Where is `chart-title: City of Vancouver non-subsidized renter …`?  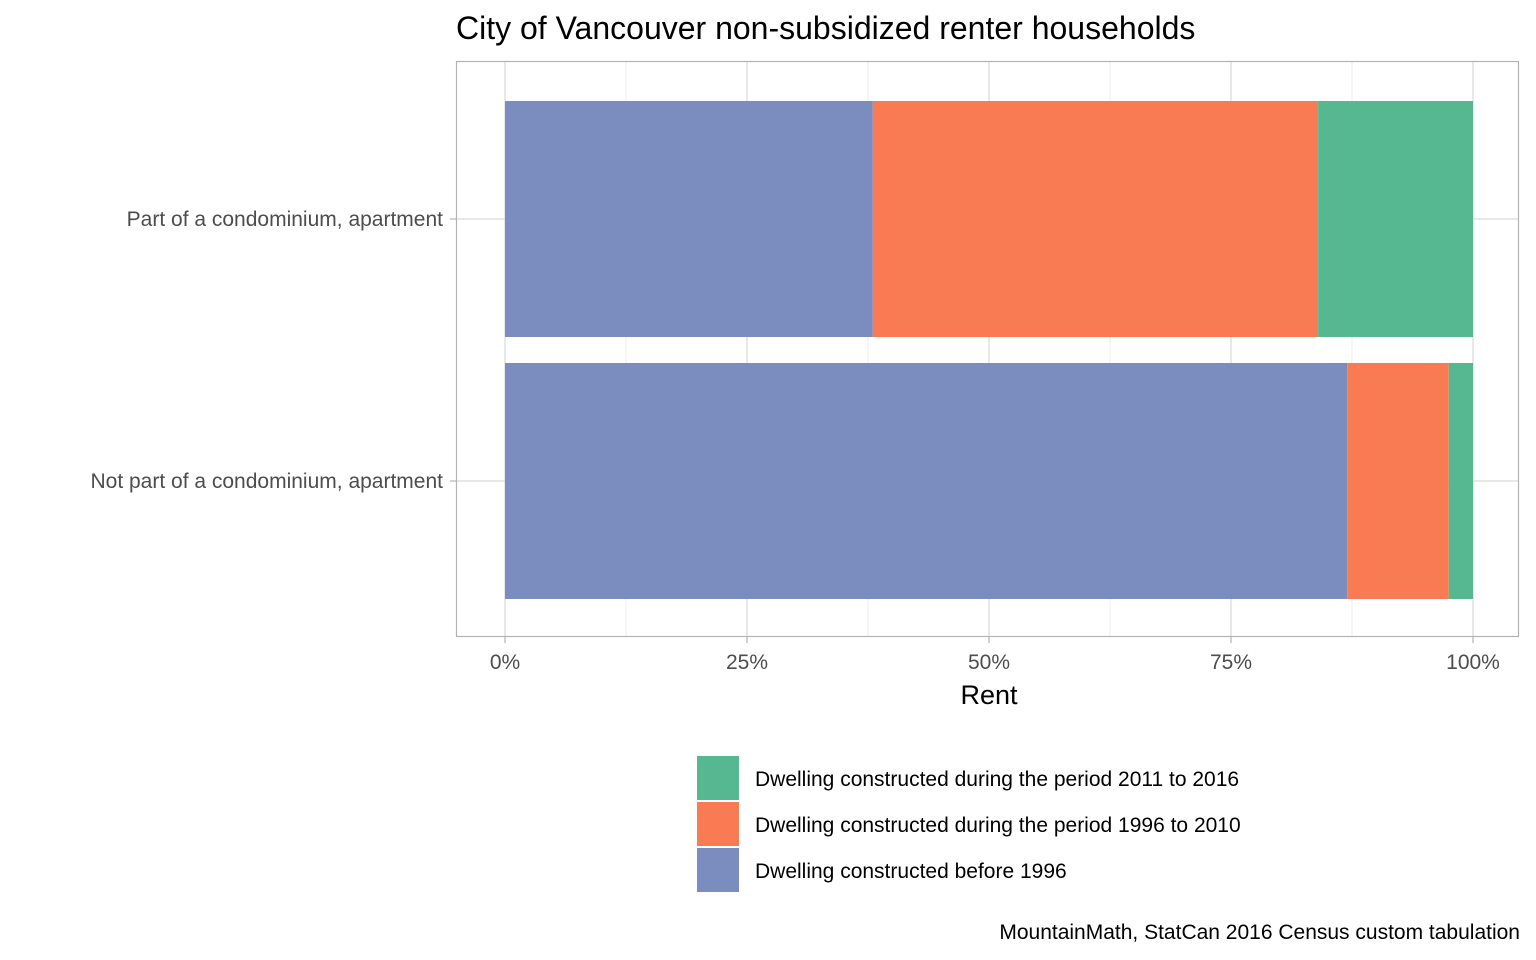 chart-title: City of Vancouver non-subsidized renter … is located at coordinates (825, 28).